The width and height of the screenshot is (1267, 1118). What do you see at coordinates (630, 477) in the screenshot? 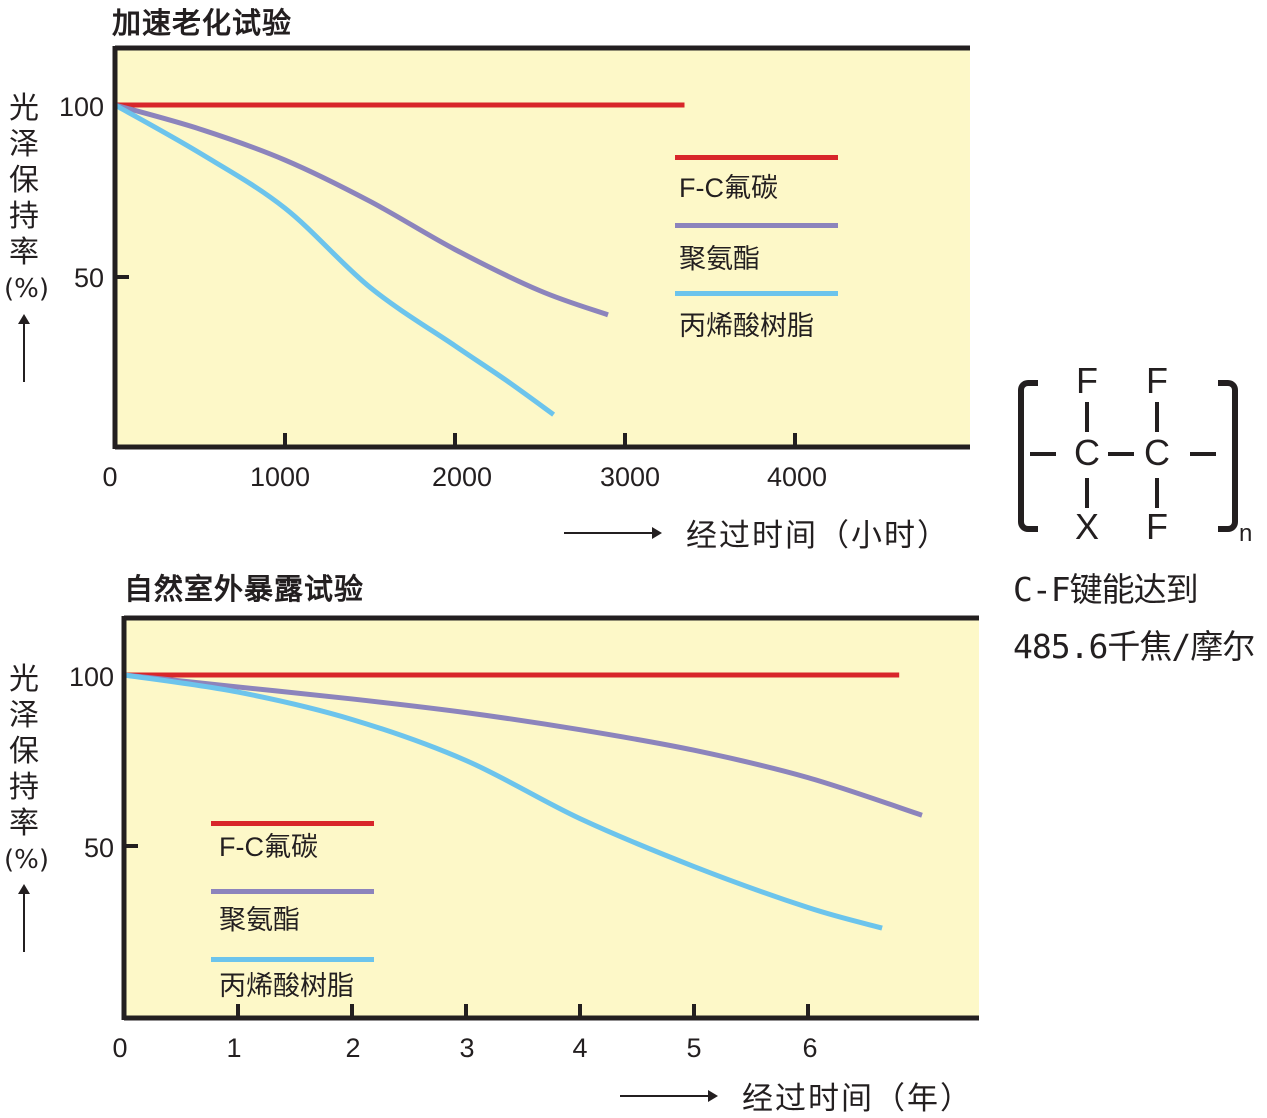
I see `top-xtick-3000: 3000` at bounding box center [630, 477].